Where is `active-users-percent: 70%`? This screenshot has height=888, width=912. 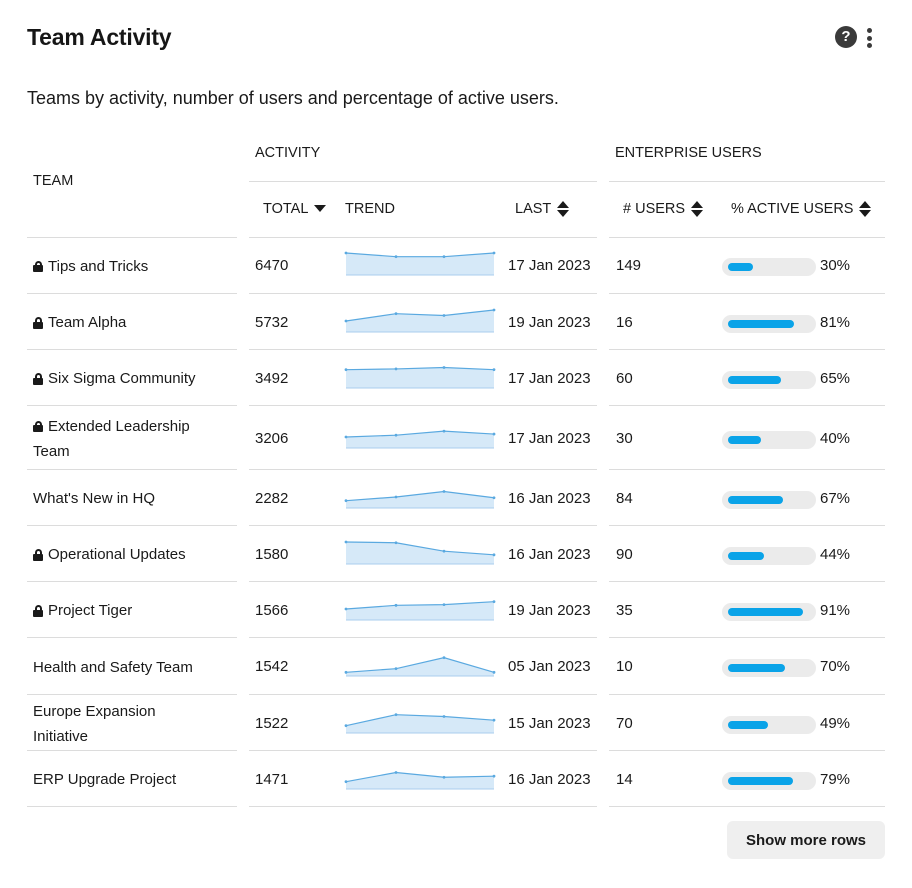
active-users-percent: 70% is located at coordinates (835, 666).